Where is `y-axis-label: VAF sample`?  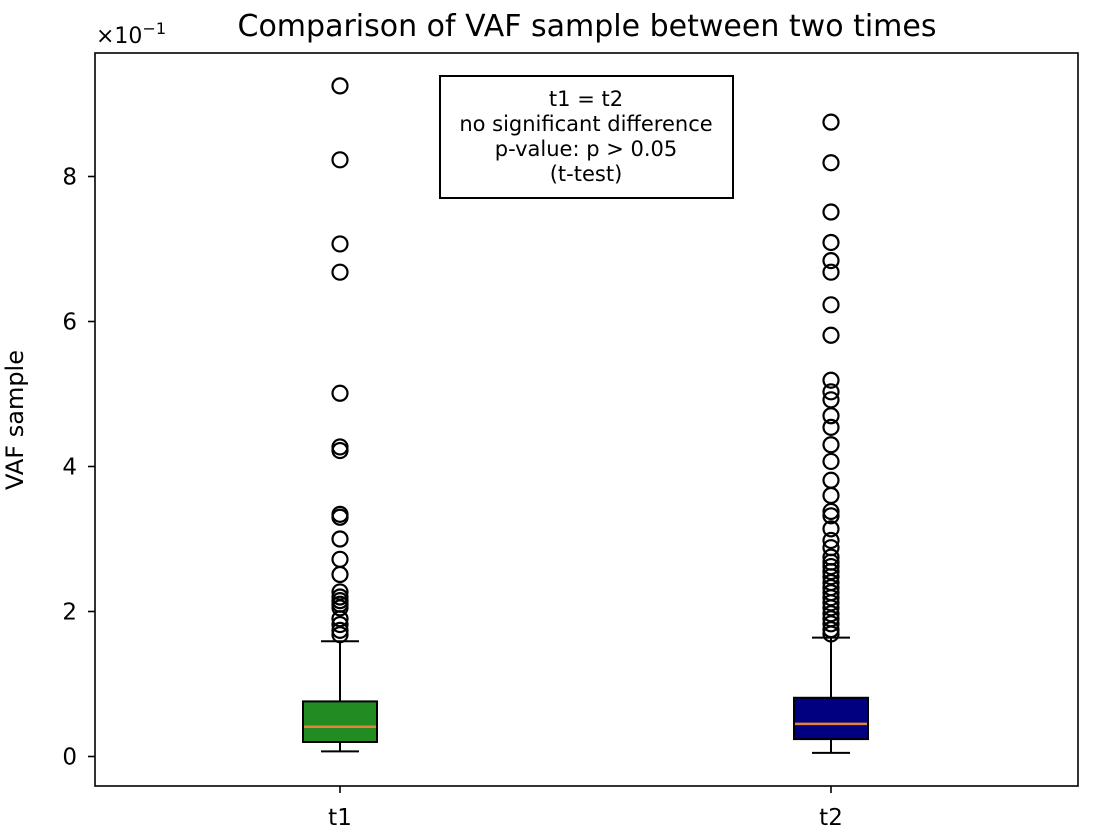
y-axis-label: VAF sample is located at coordinates (15, 420).